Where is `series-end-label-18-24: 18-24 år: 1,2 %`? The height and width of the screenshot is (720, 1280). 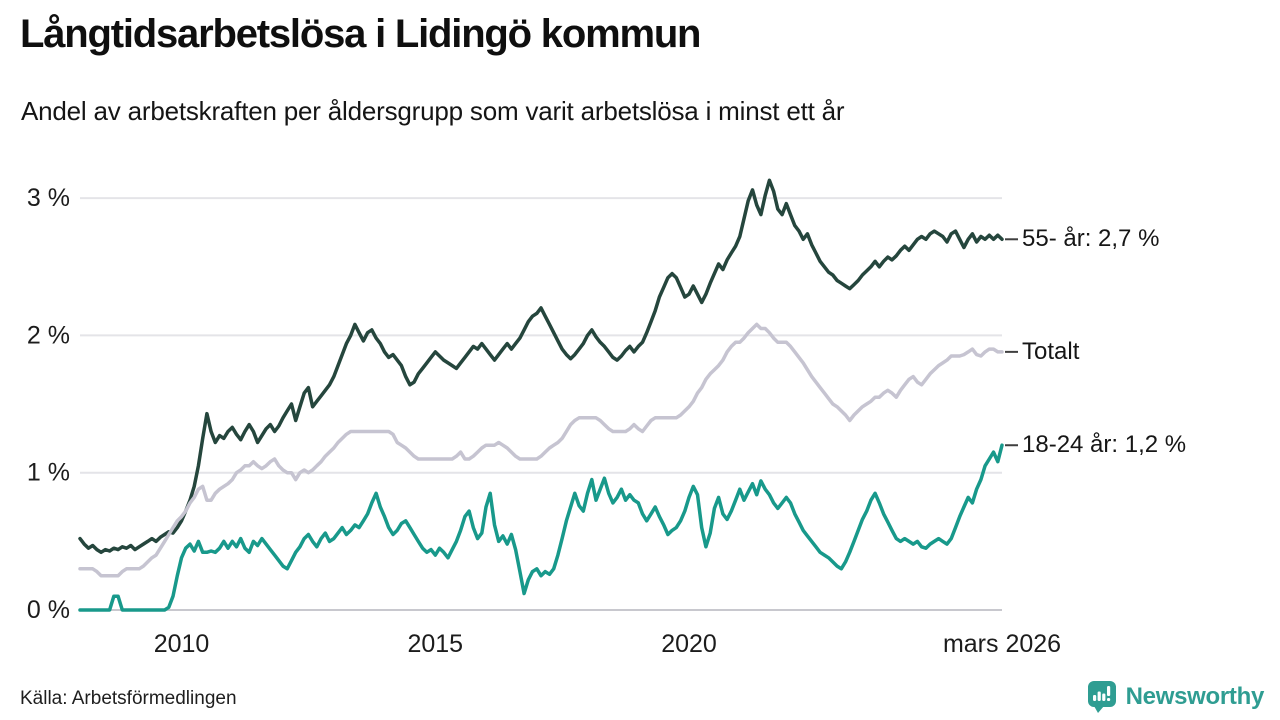
series-end-label-18-24: 18-24 år: 1,2 % is located at coordinates (1104, 445).